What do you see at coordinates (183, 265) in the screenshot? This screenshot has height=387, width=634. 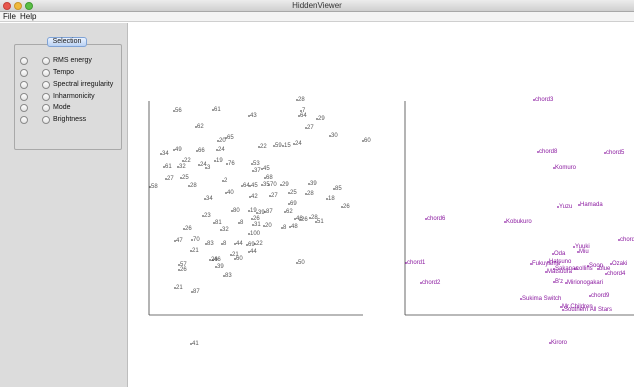 I see `left-plot-point-label: 57` at bounding box center [183, 265].